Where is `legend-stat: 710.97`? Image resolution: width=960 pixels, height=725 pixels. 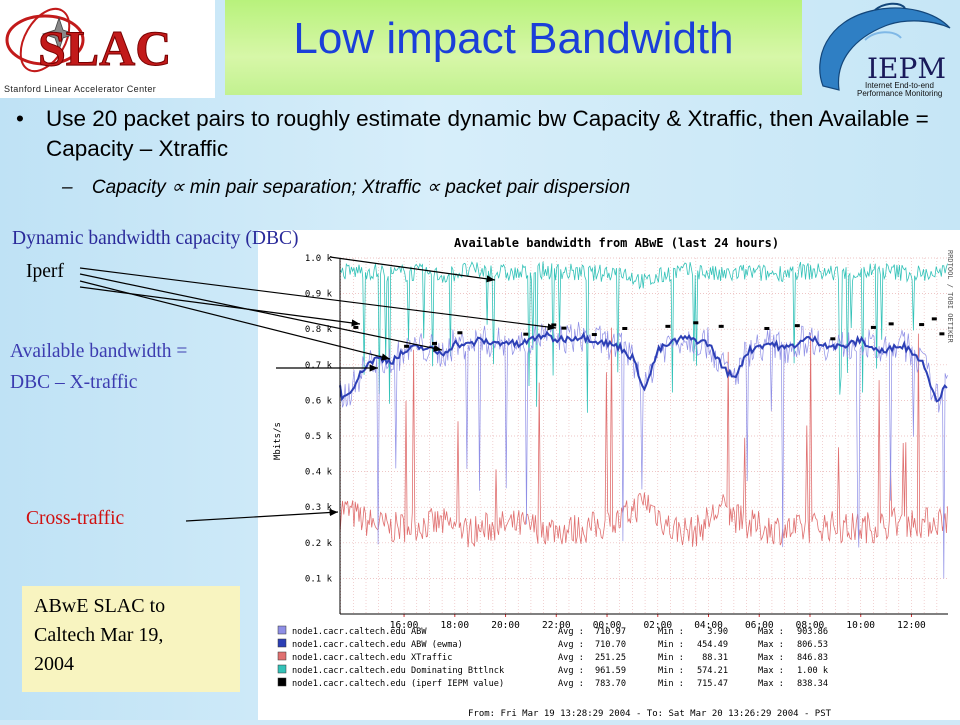 legend-stat: 710.97 is located at coordinates (610, 632).